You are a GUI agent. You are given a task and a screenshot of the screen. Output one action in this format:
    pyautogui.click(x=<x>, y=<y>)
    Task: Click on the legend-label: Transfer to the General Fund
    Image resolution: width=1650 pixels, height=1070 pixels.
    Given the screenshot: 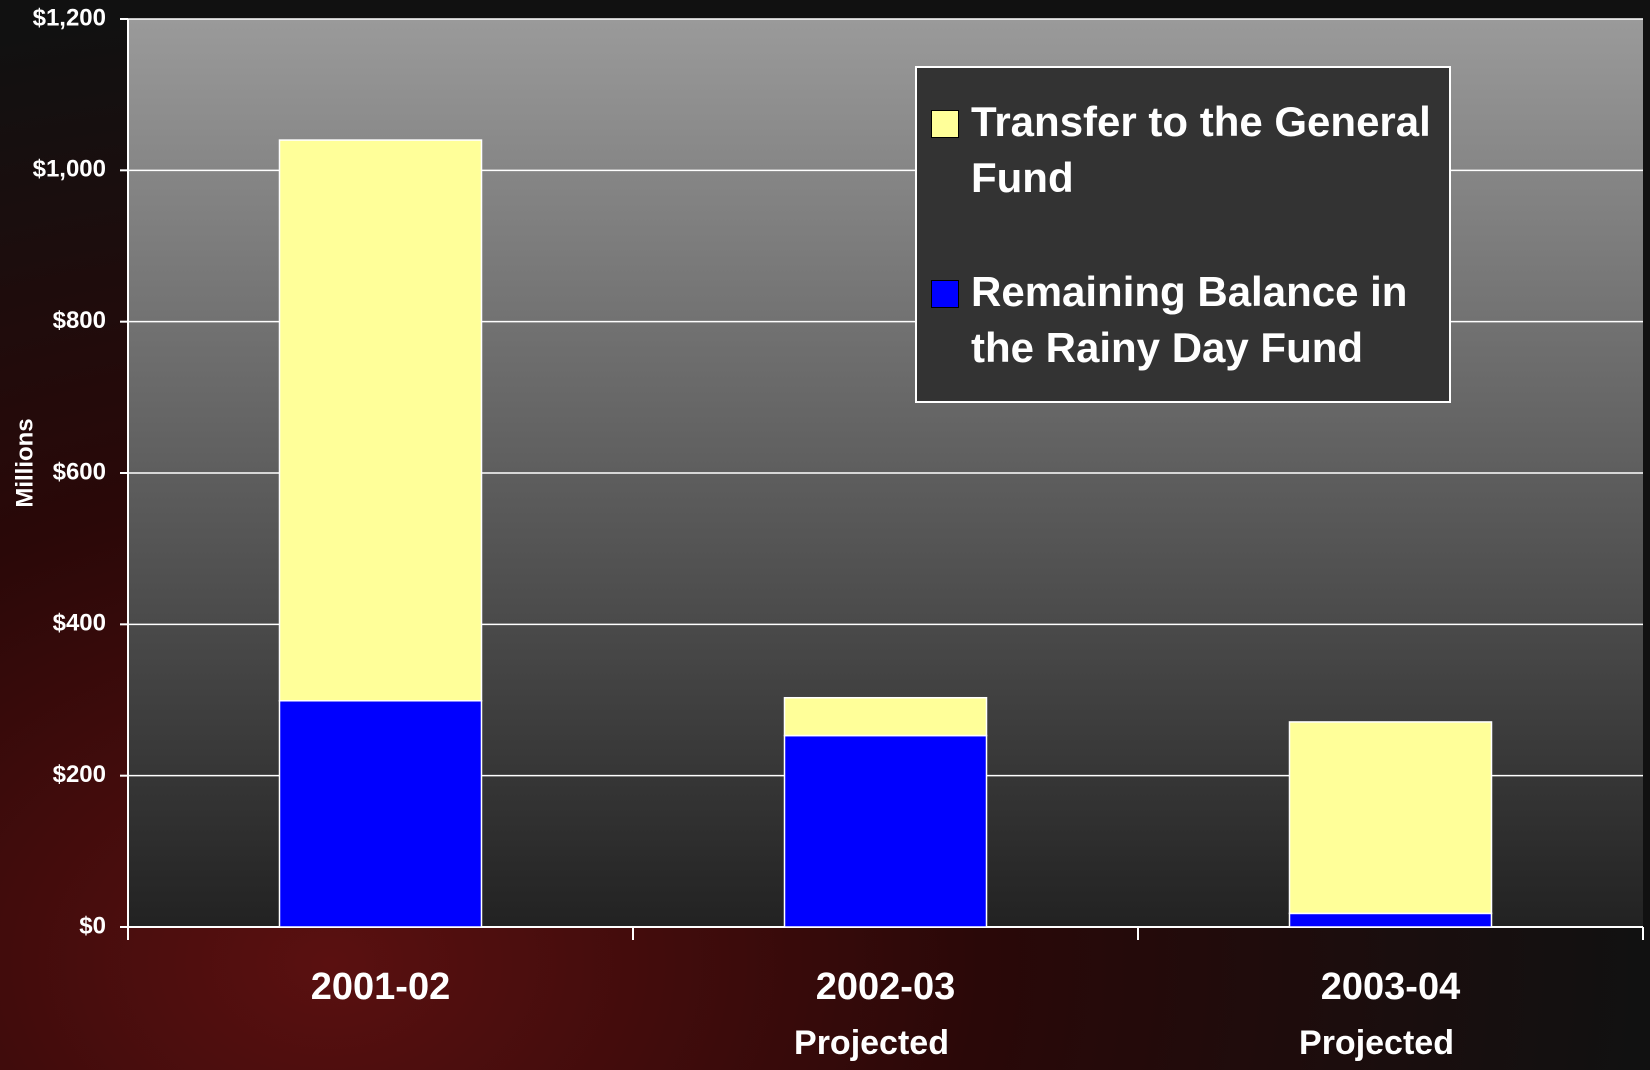 What is the action you would take?
    pyautogui.click(x=1201, y=149)
    